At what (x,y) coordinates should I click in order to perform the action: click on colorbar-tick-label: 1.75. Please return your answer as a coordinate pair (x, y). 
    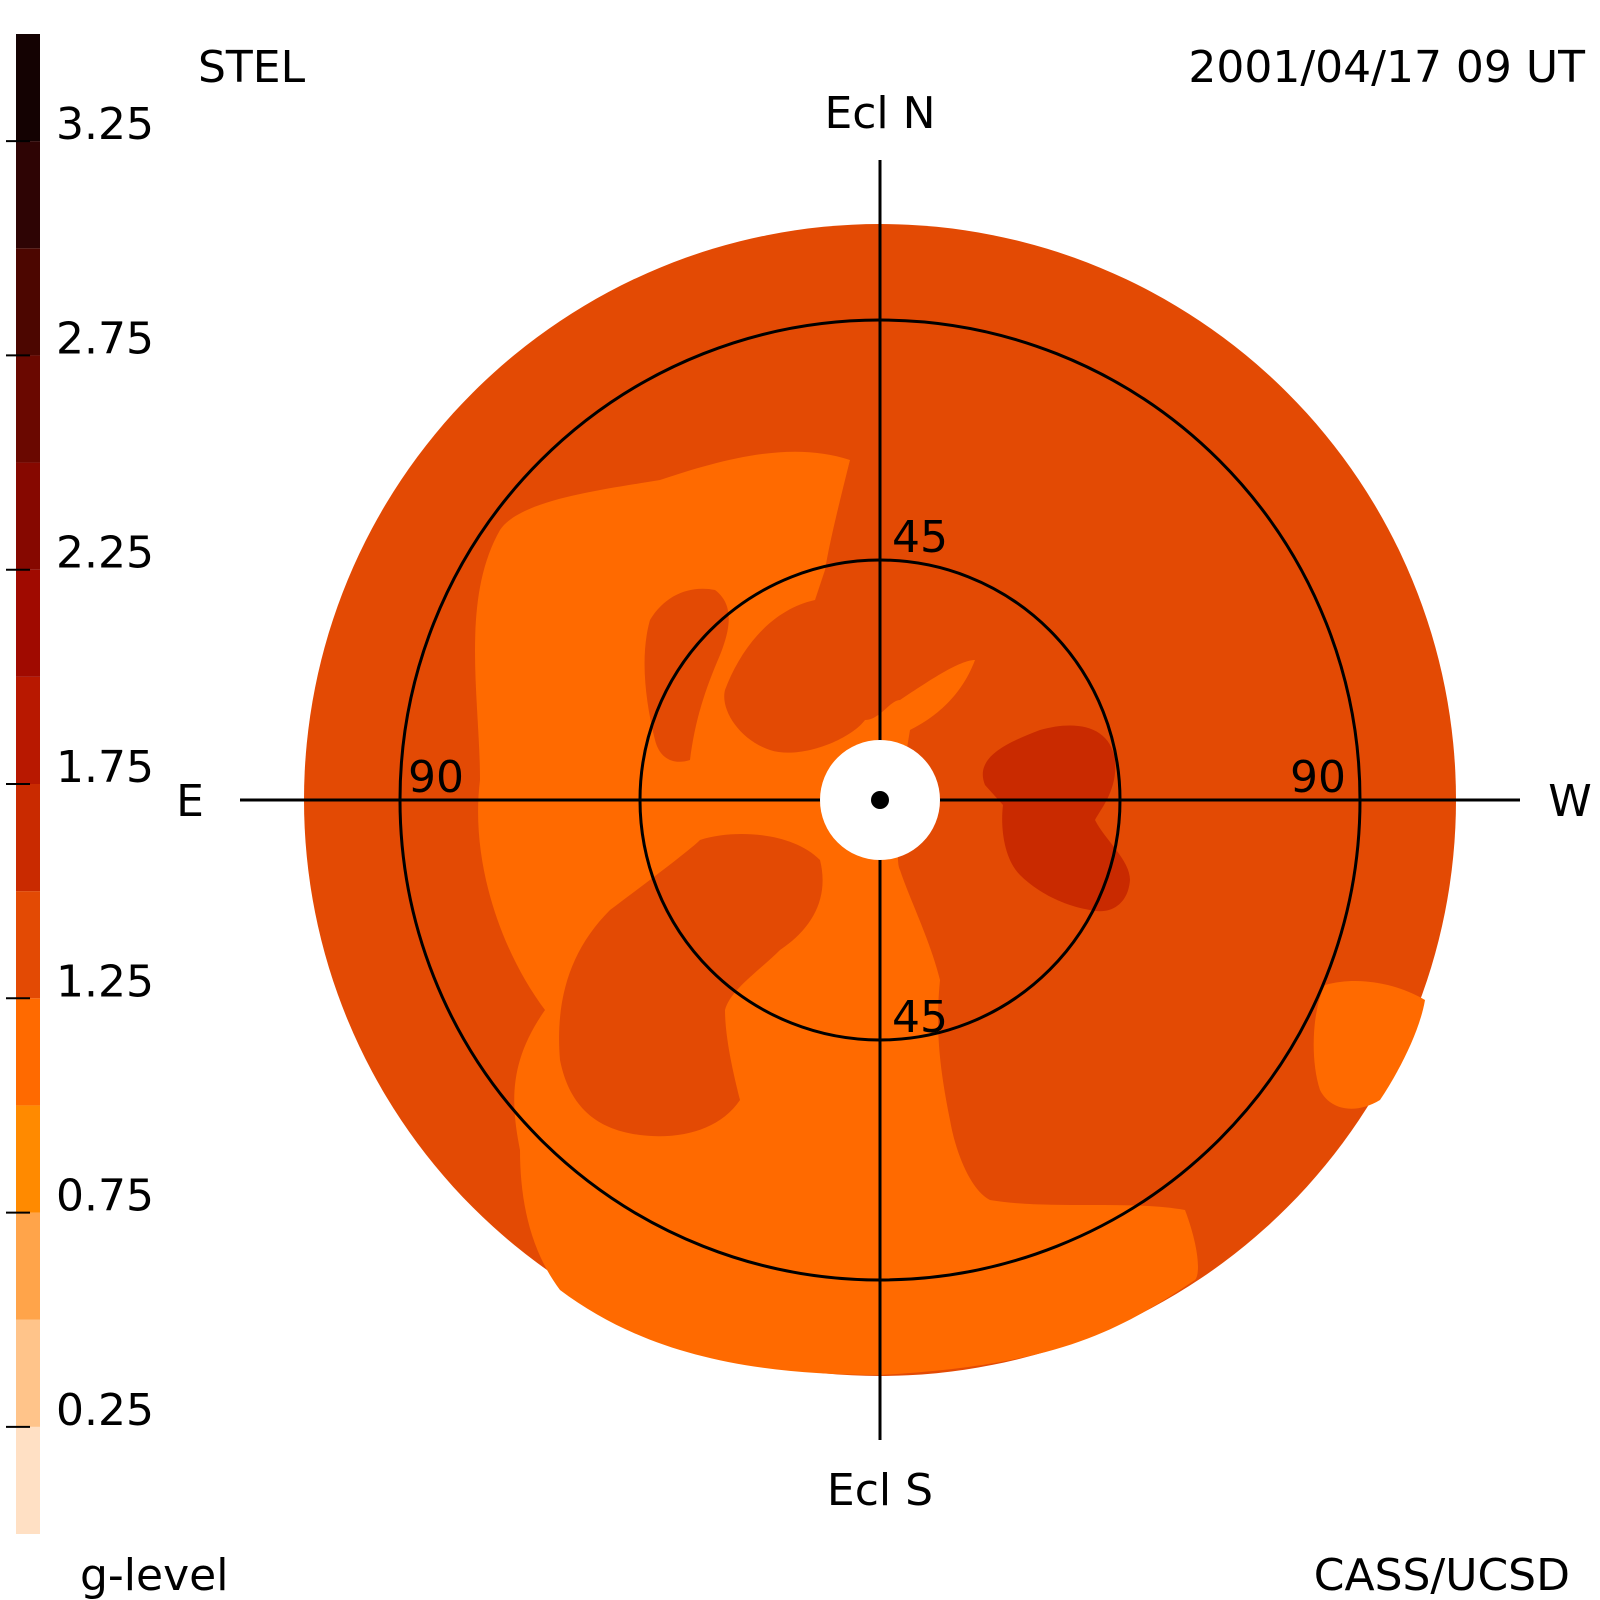
    Looking at the image, I should click on (105, 767).